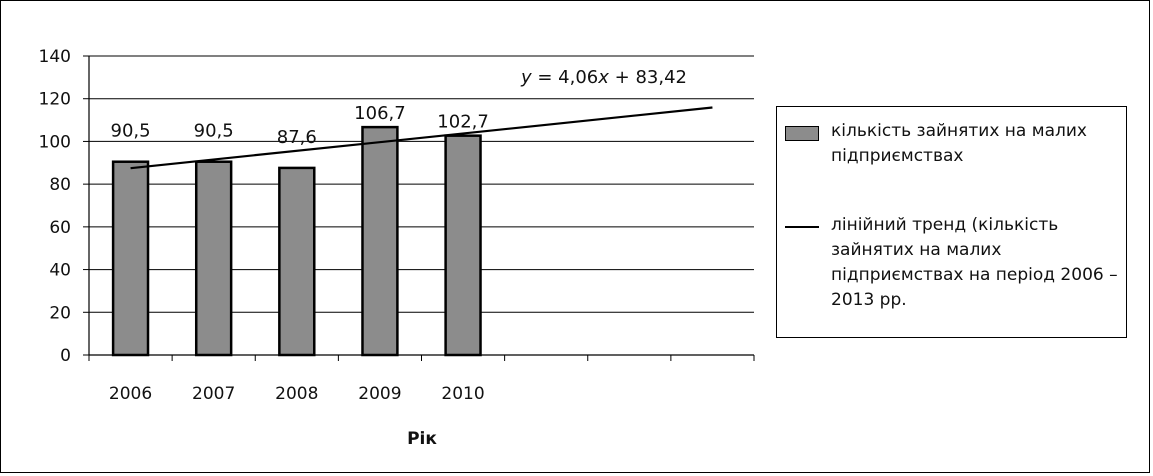  I want to click on eq-part1: = 4,06, so click(565, 77).